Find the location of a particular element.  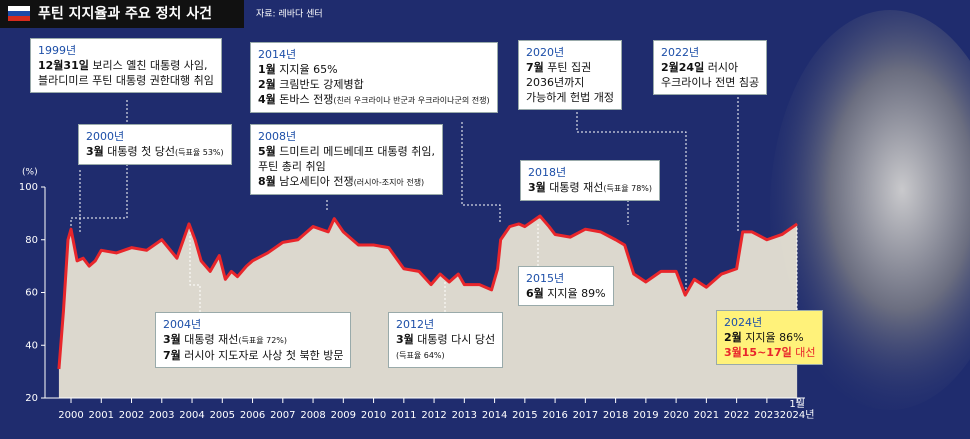

annotation-line: 4월 돈바스 전쟁(친러 우크라이나 반군과 우크라이나군의 전쟁) is located at coordinates (374, 100).